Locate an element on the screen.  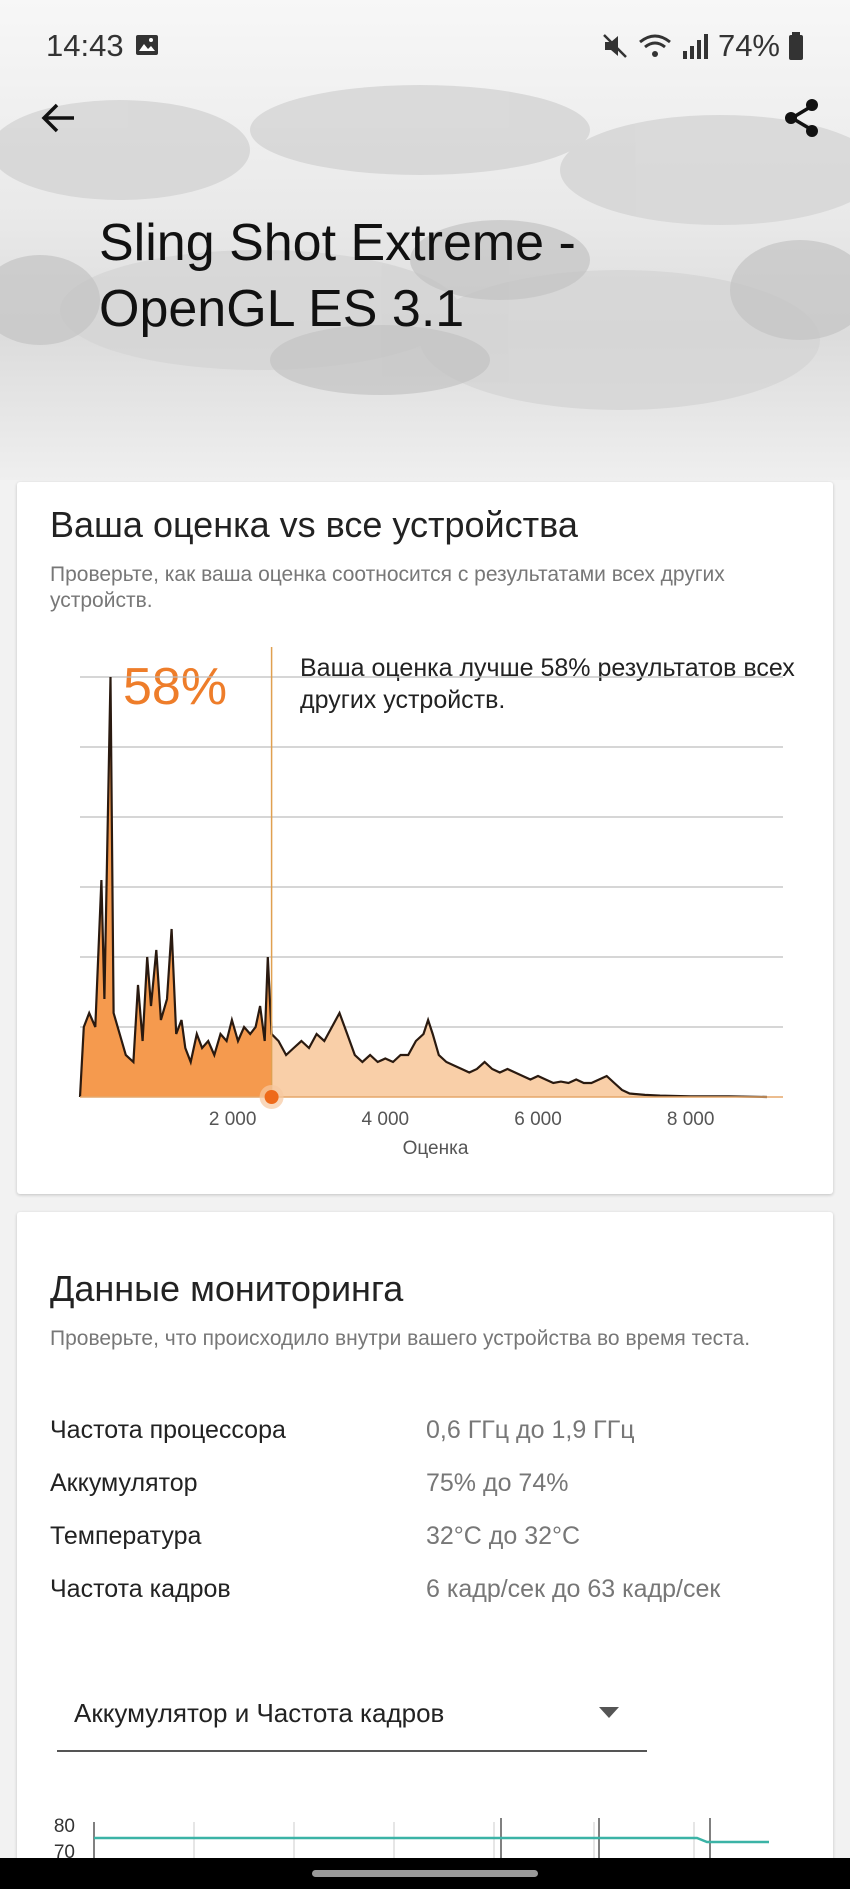
status-right: 74% is located at coordinates (702, 46).